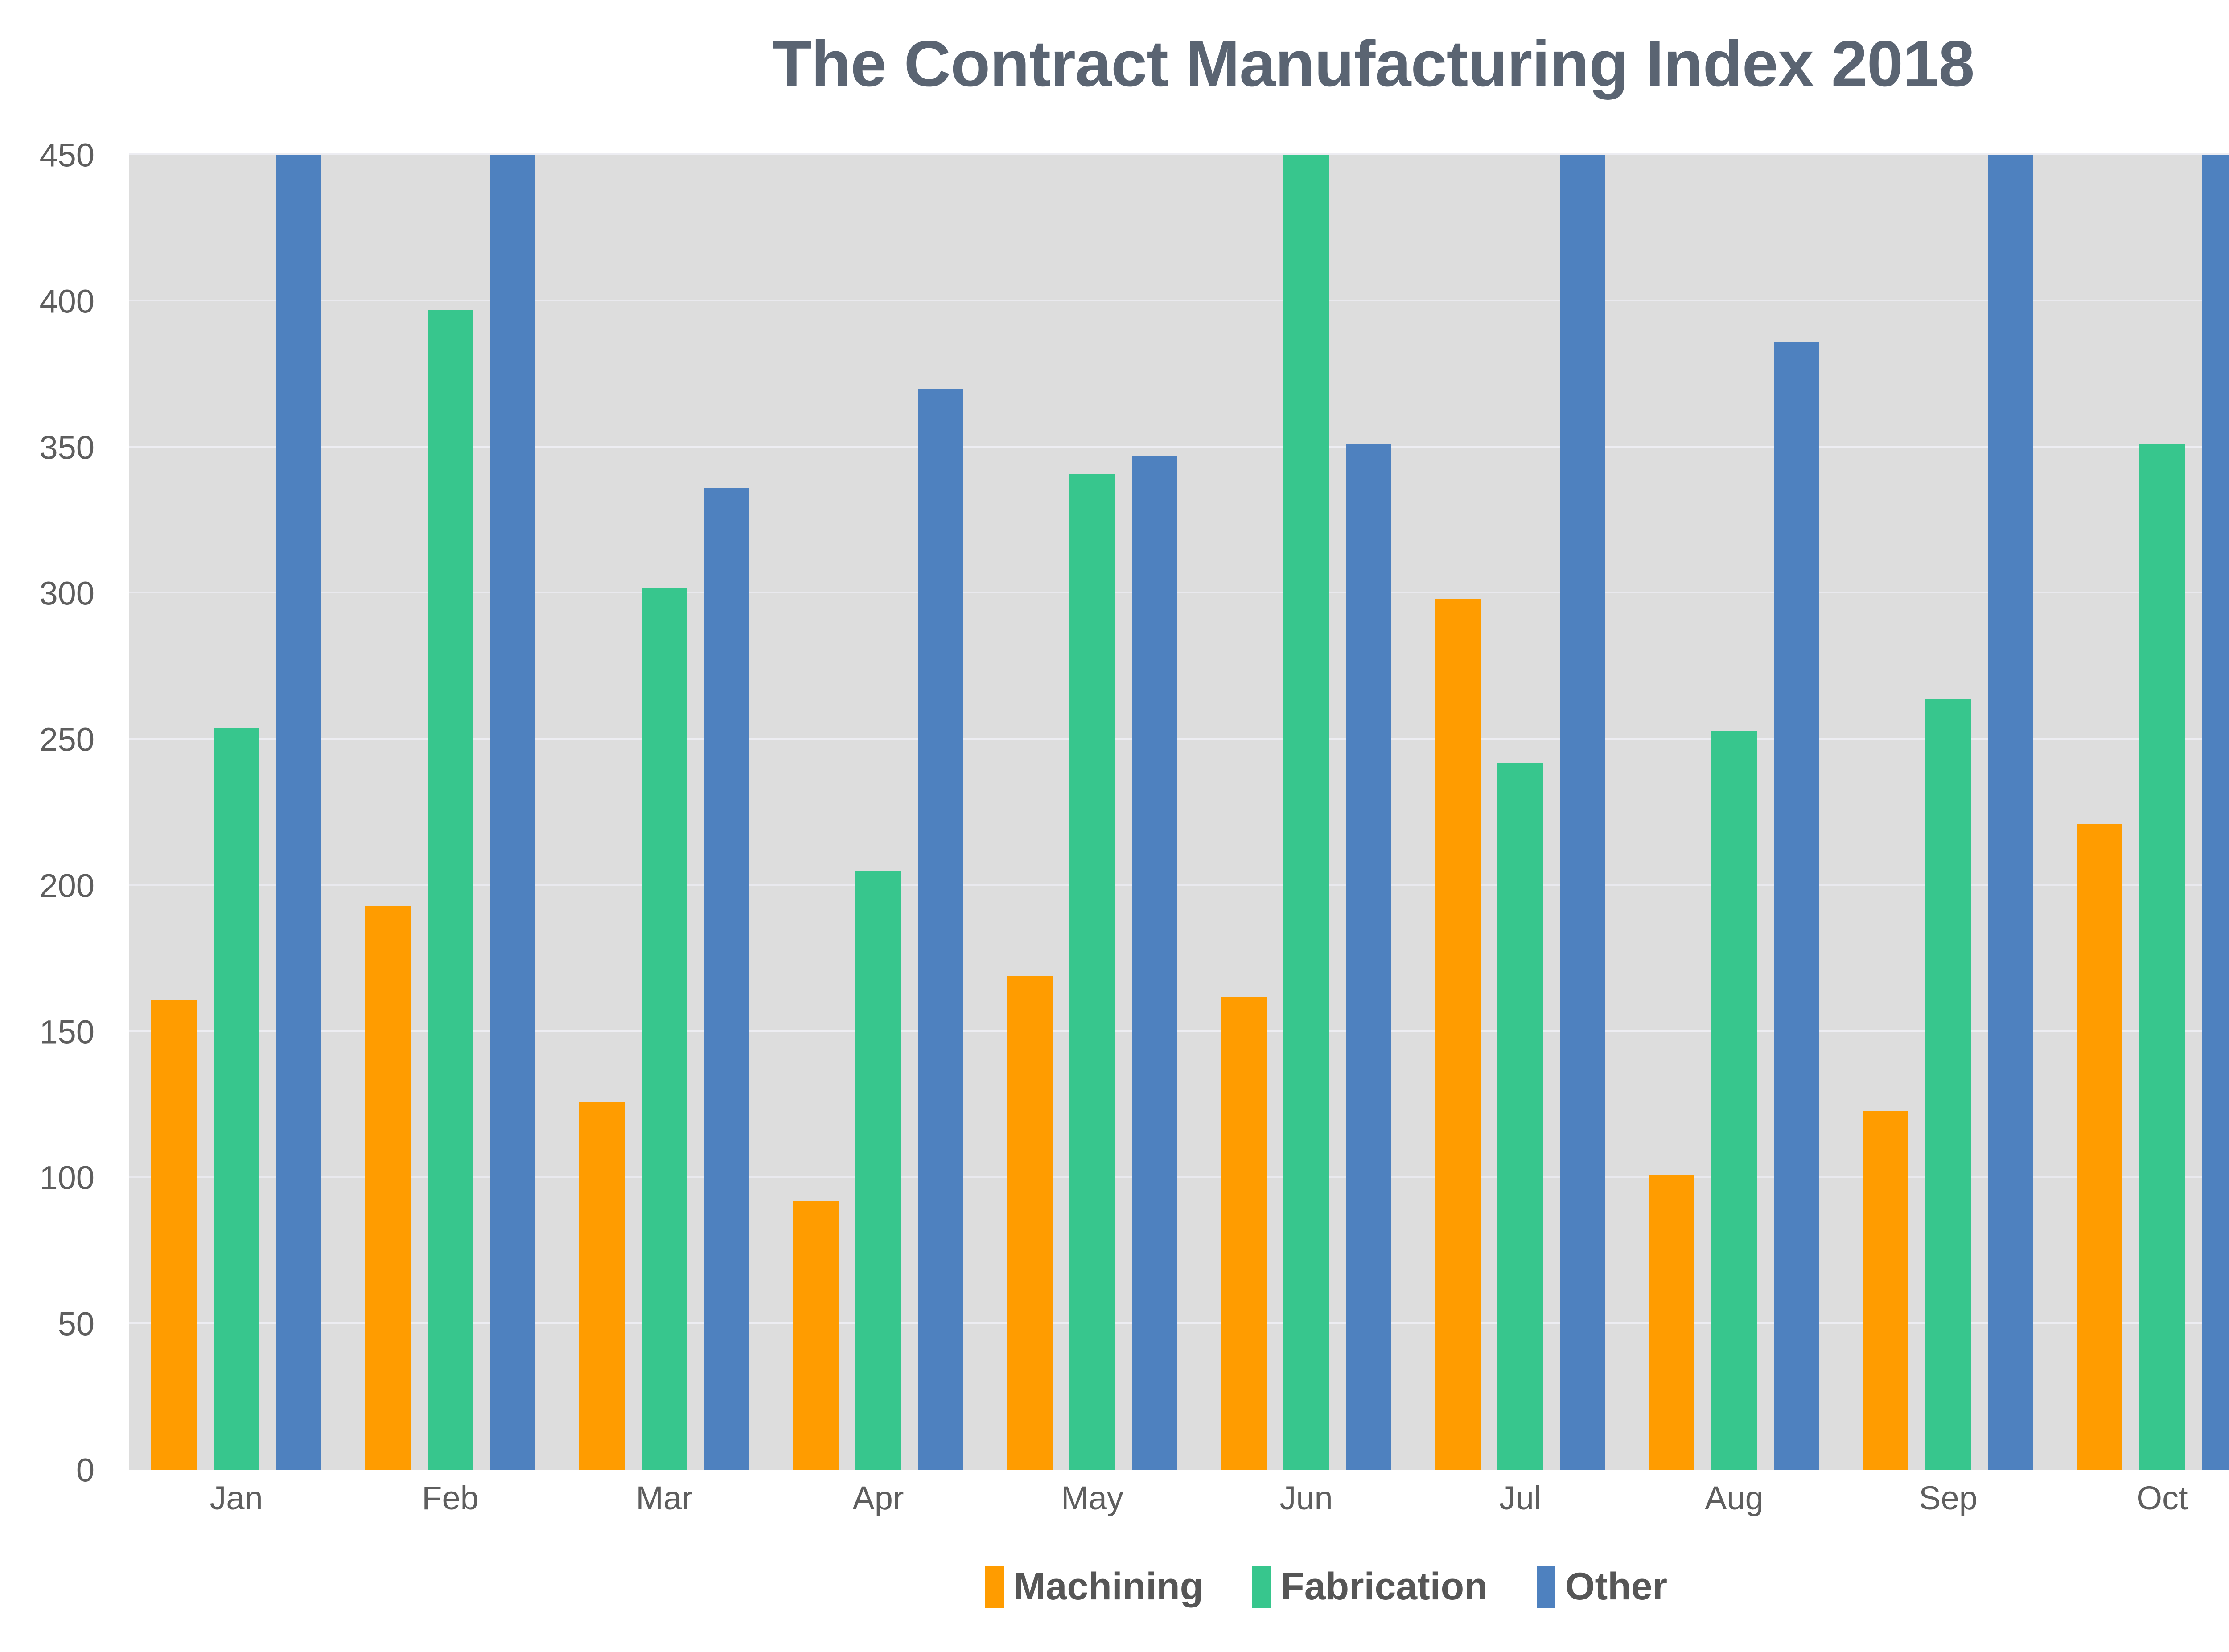  I want to click on y-axis-tick-label: 300, so click(67, 593).